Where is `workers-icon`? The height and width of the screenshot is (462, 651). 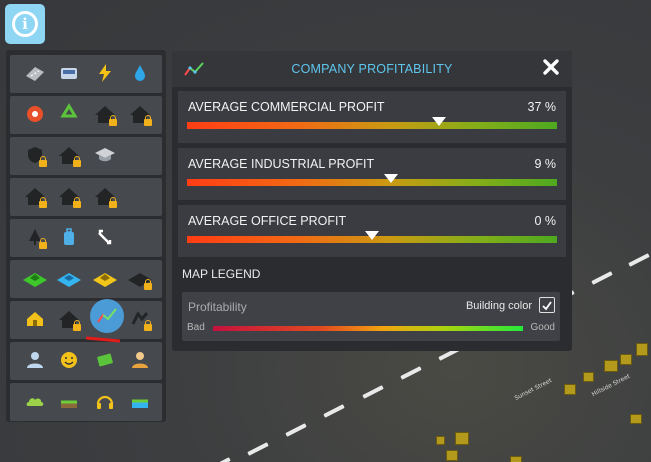
workers-icon is located at coordinates (140, 360).